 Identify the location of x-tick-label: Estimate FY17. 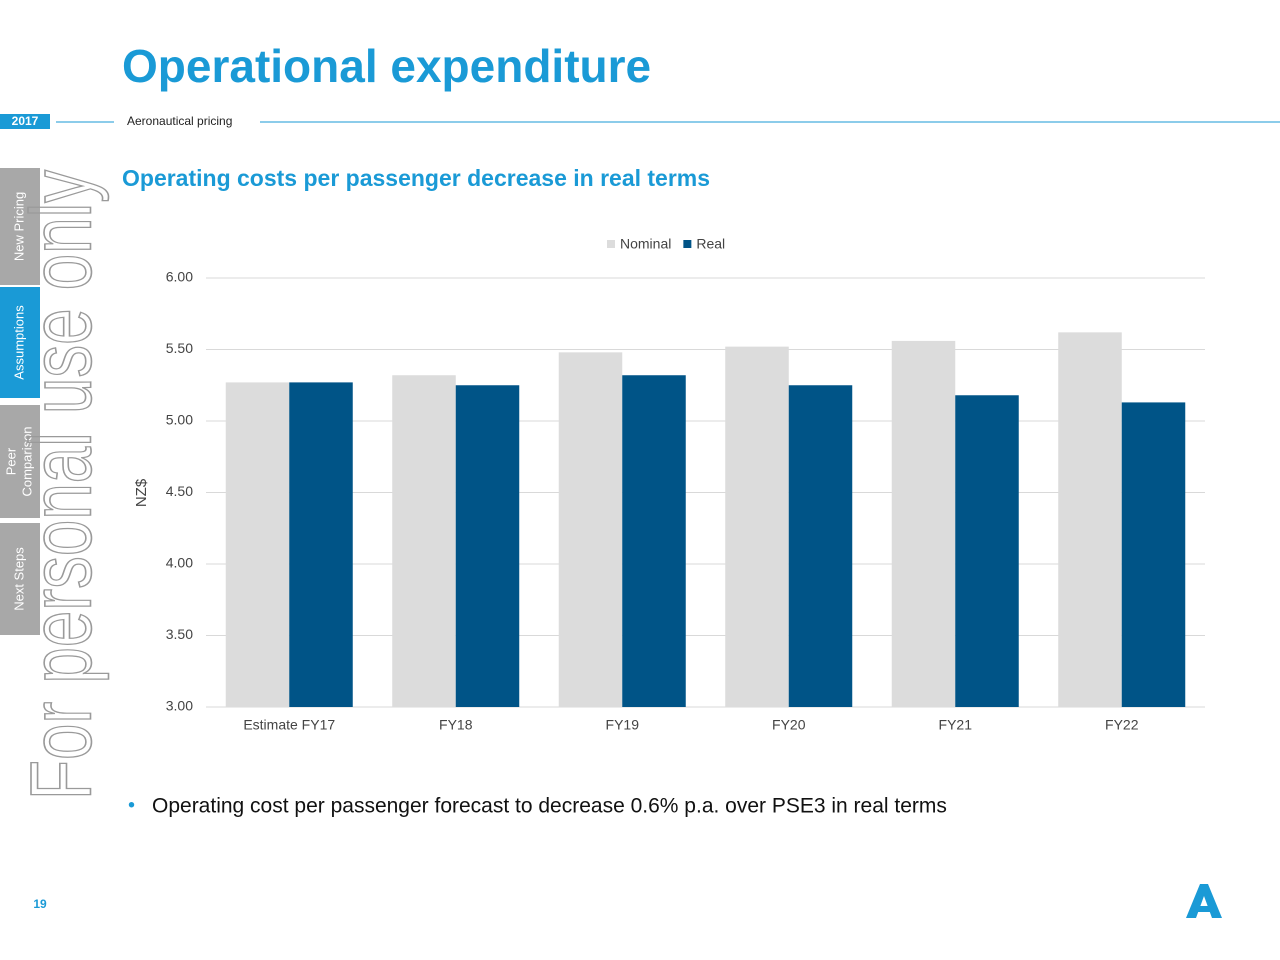
(289, 725).